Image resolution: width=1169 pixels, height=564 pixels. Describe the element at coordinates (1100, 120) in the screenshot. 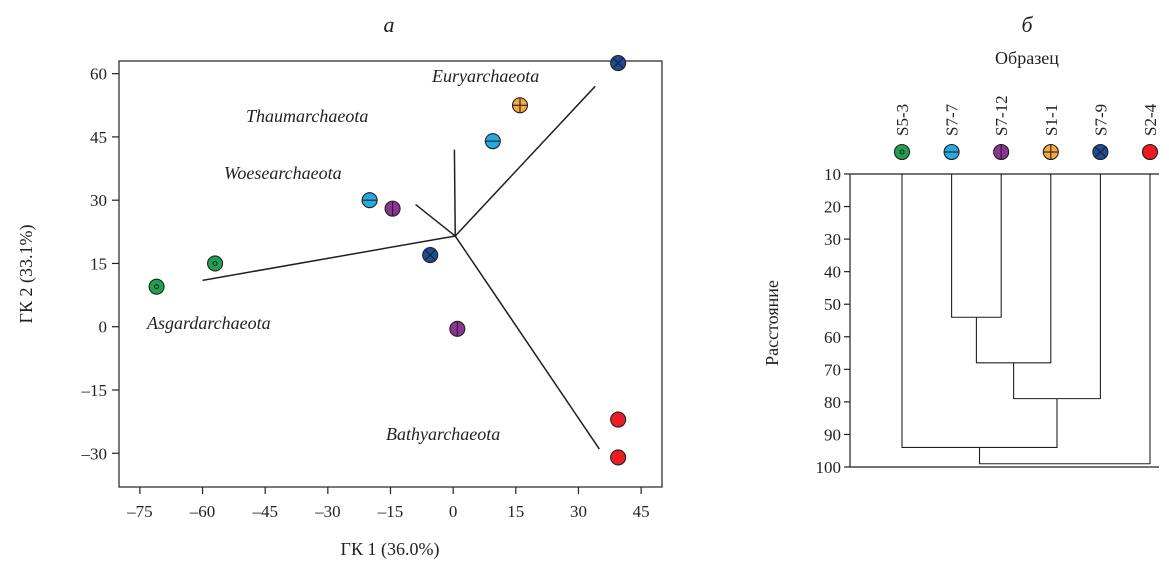

I see `leaf-label-s7-9: S7-9` at that location.